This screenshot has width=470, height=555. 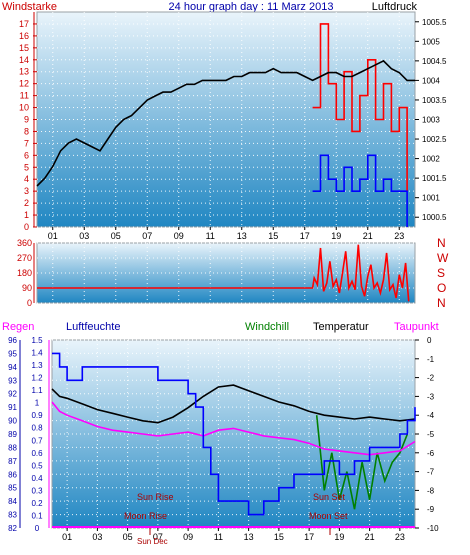 What do you see at coordinates (26, 167) in the screenshot?
I see `wind-tick-label: 5` at bounding box center [26, 167].